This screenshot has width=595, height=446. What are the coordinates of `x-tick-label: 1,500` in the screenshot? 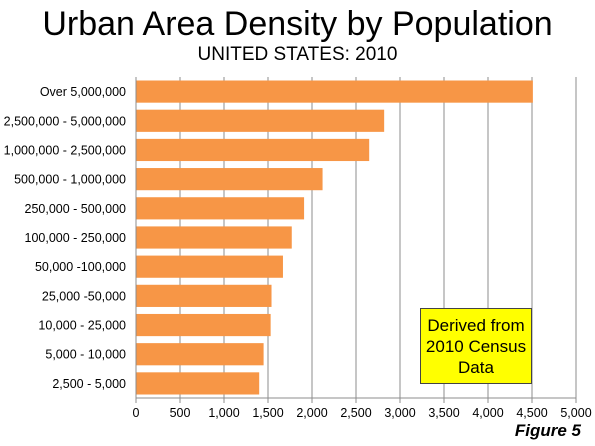 It's located at (267, 413).